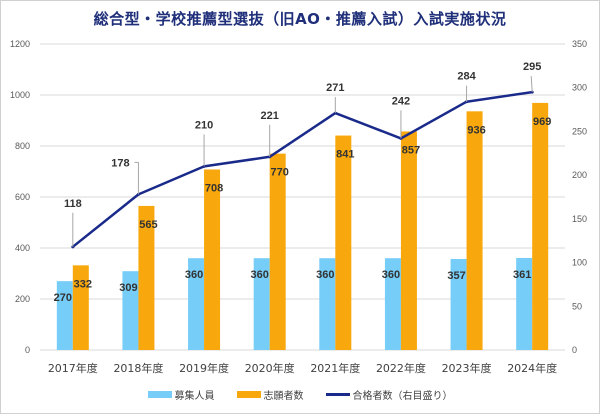  I want to click on data-label-applicants: 969, so click(542, 122).